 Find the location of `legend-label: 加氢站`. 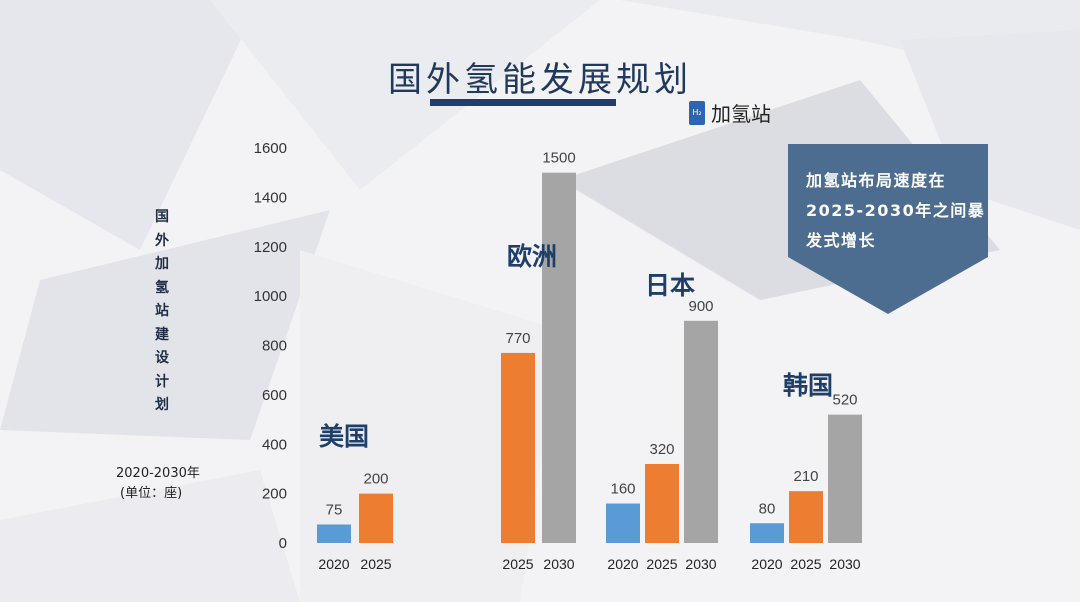

legend-label: 加氢站 is located at coordinates (741, 114).